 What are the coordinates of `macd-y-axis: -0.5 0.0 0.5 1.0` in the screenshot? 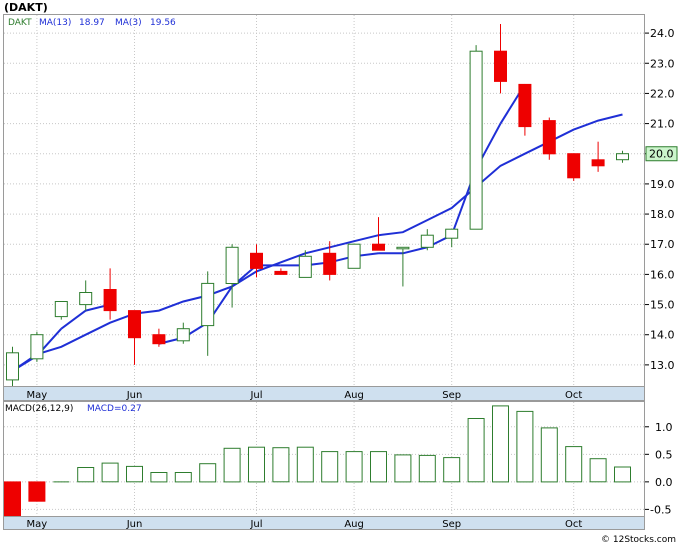 It's located at (659, 468).